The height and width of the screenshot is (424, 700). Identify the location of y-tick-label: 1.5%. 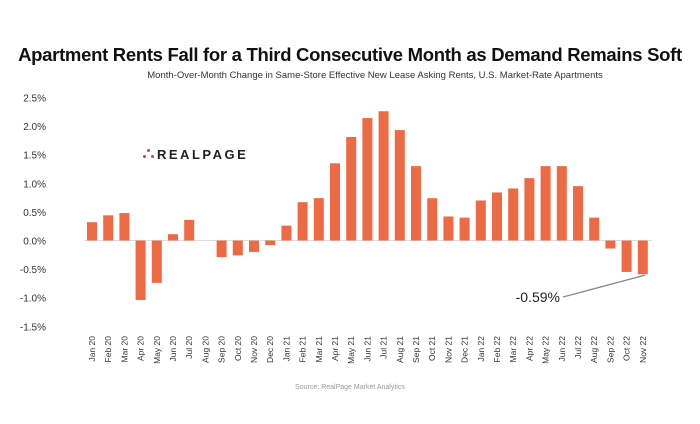
(34, 156).